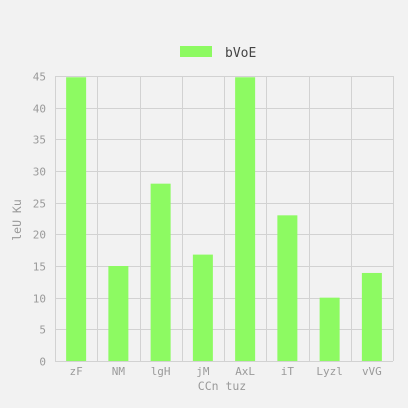 Image resolution: width=408 pixels, height=408 pixels. Describe the element at coordinates (218, 53) in the screenshot. I see `legend: bVoE` at that location.